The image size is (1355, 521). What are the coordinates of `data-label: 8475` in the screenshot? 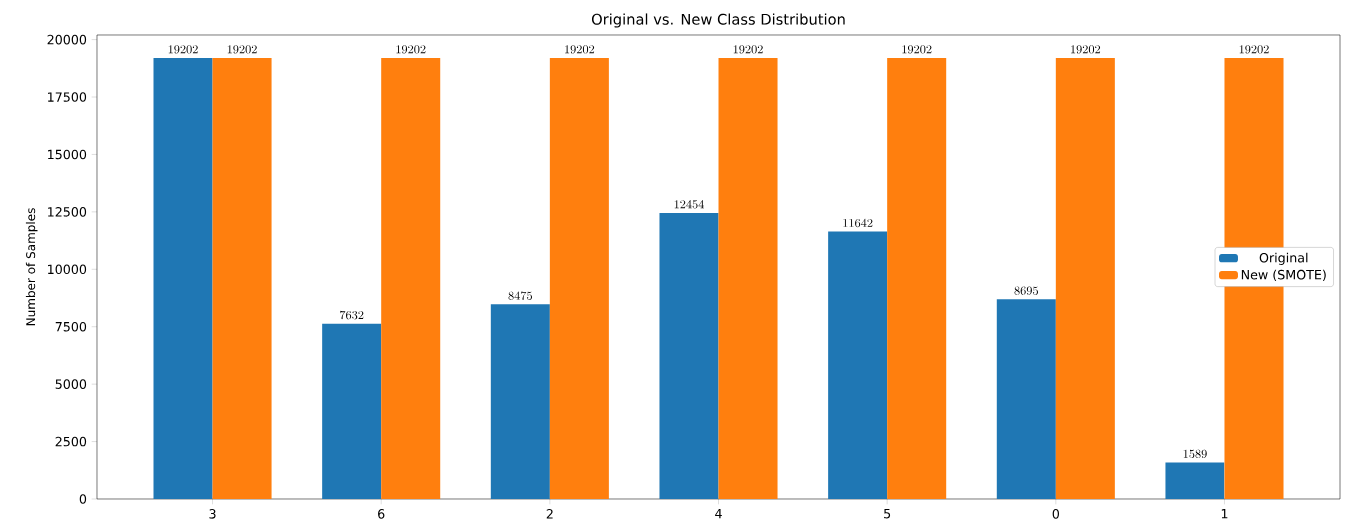 It's located at (520, 295).